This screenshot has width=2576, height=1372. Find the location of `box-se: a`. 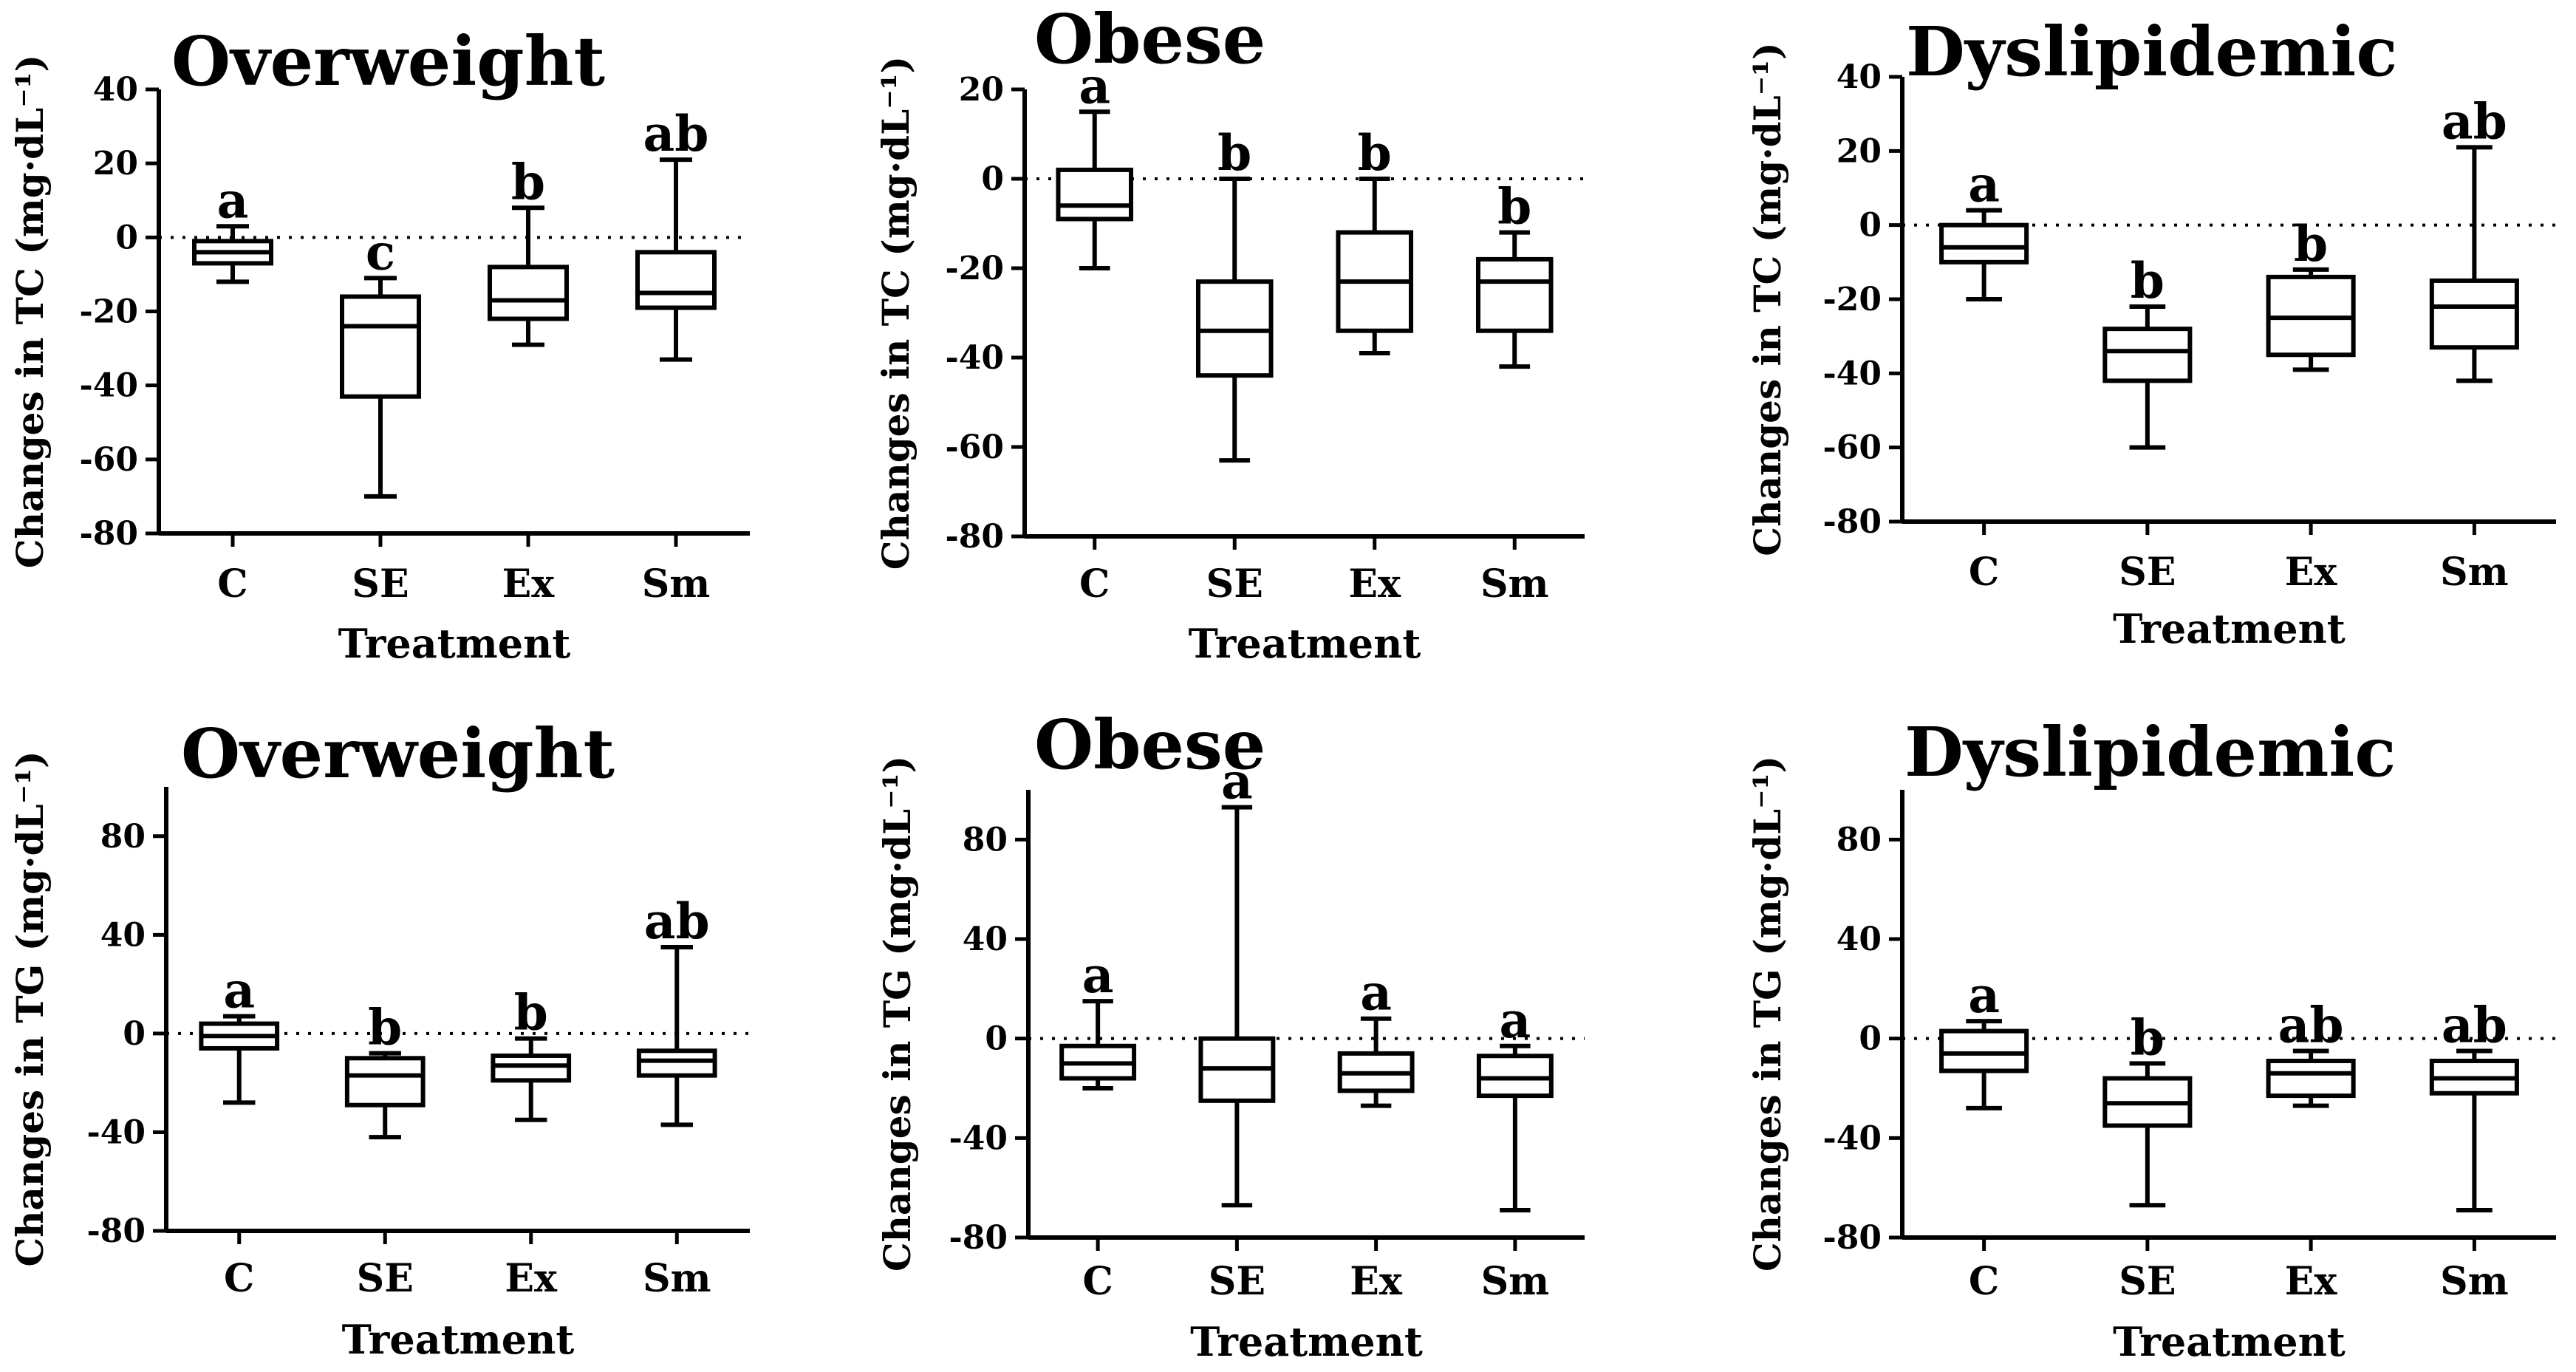

box-se: a is located at coordinates (1237, 980).